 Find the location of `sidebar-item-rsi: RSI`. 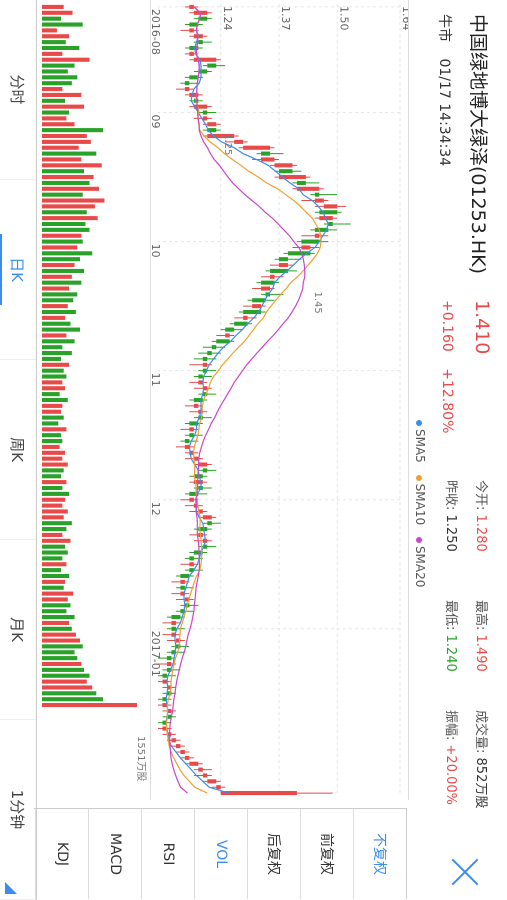

sidebar-item-rsi: RSI is located at coordinates (167, 854).